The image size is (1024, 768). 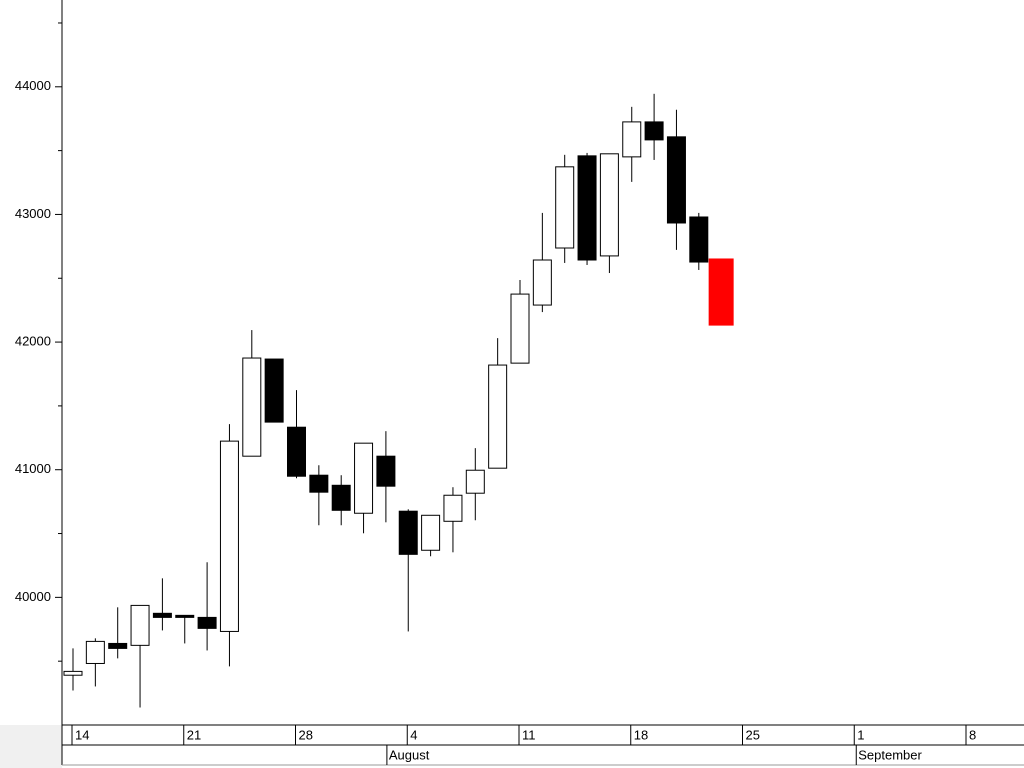 I want to click on y-tick-label: 41000, so click(x=33, y=468).